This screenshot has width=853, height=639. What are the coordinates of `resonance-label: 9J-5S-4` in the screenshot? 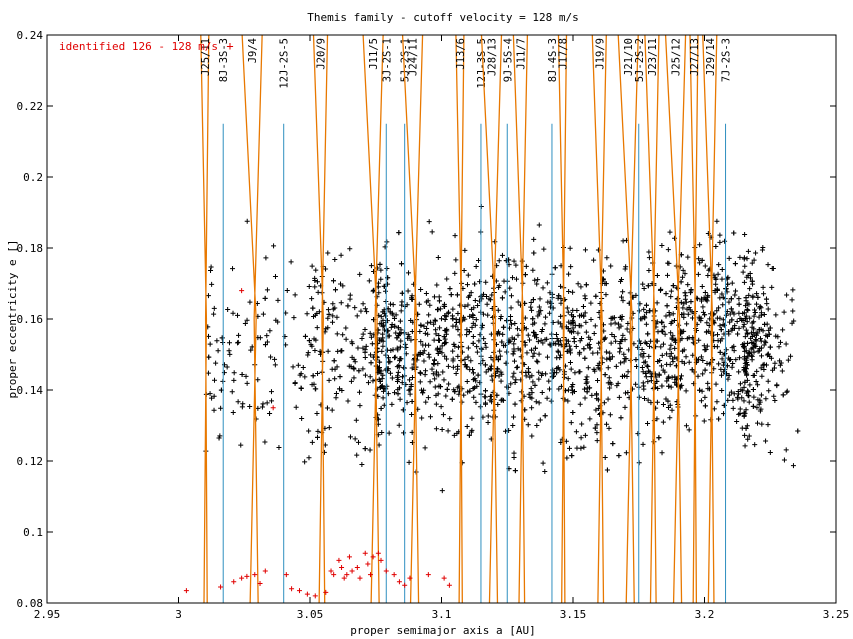 It's located at (508, 60).